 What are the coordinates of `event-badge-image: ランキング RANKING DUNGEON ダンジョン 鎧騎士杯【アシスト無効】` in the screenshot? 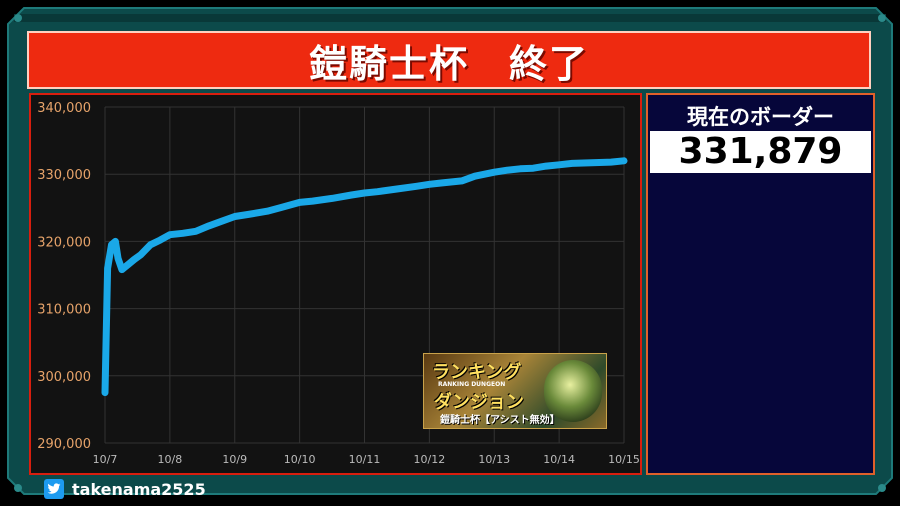 It's located at (515, 391).